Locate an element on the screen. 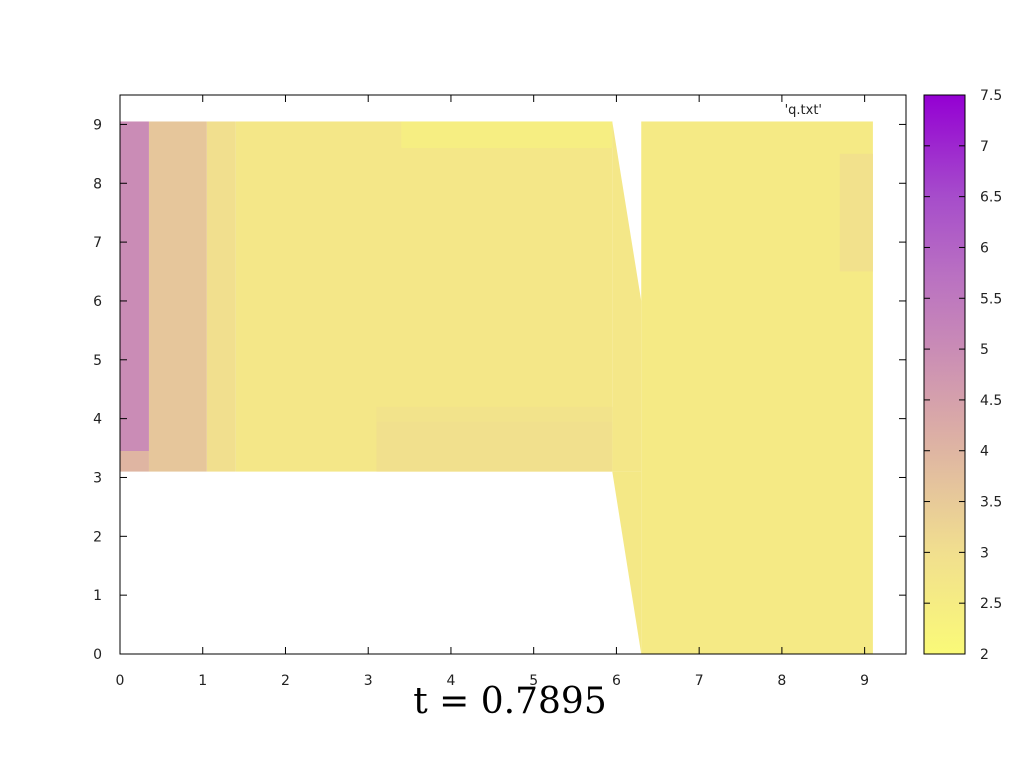  x-tick-label: 8 is located at coordinates (781, 681).